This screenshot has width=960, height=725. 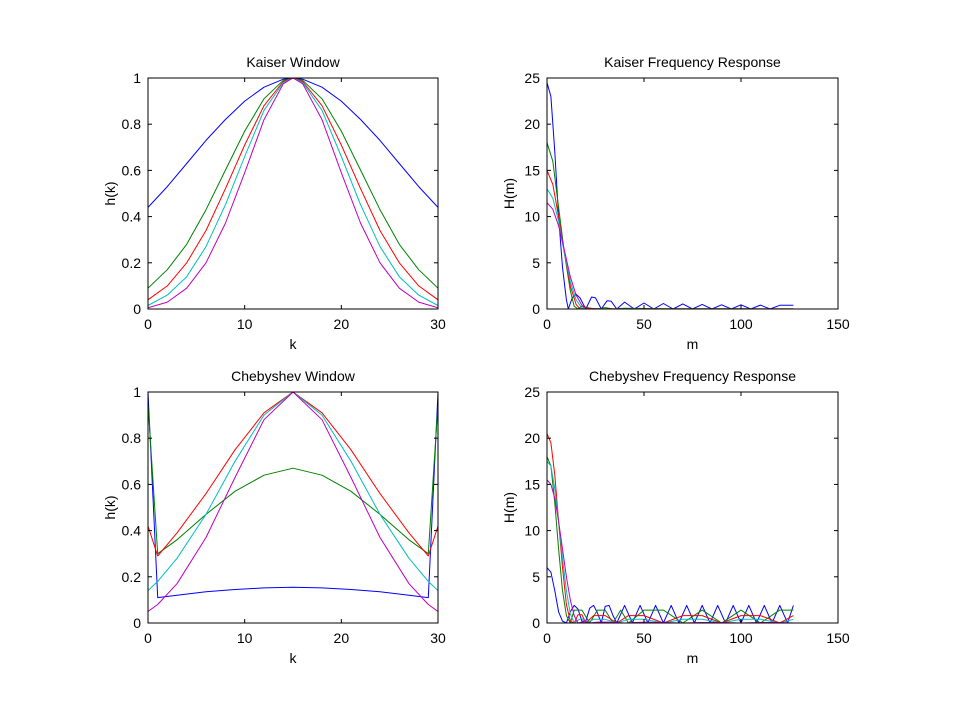 I want to click on chart-panel-0: 0 10 20 30 0 0.2 0.4 0.6 0.8 1 Kaiser Window k h(k), so click(x=274, y=203).